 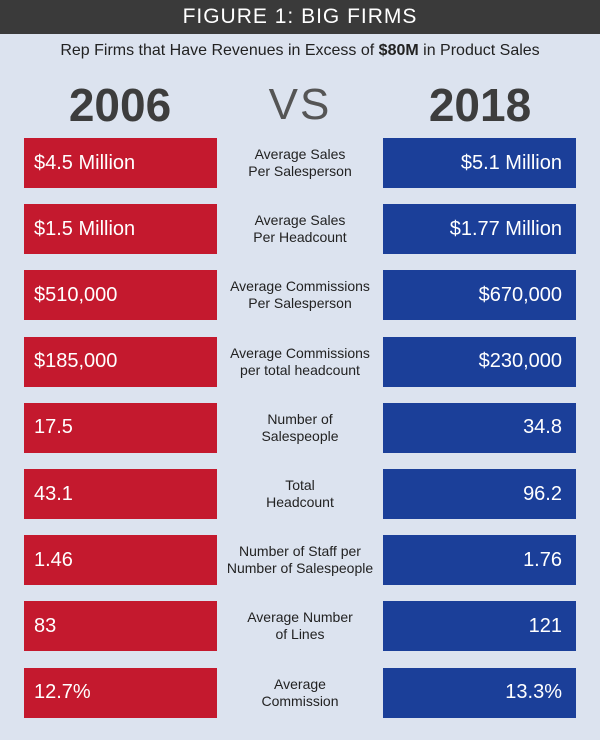 I want to click on comparison-row: 83 Average Number of Lines 121, so click(x=300, y=626).